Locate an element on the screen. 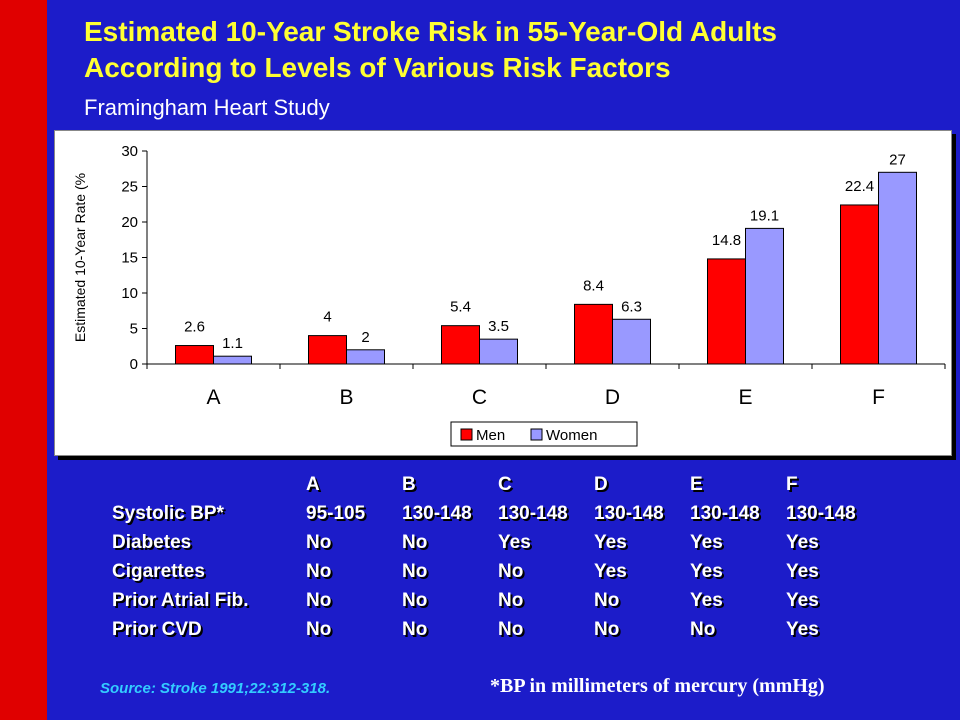  table-row: Cigarettes No No No Yes Yes Yes is located at coordinates (497, 571).